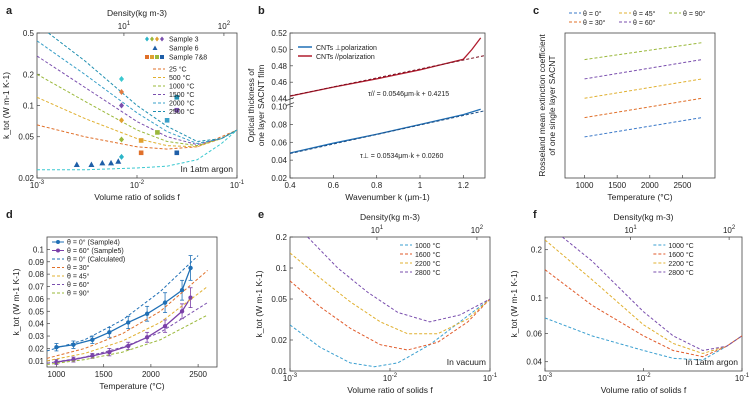  What do you see at coordinates (401, 156) in the screenshot?
I see `fit-label: τ⊥ = 0.0534μm·k + 0.0260` at bounding box center [401, 156].